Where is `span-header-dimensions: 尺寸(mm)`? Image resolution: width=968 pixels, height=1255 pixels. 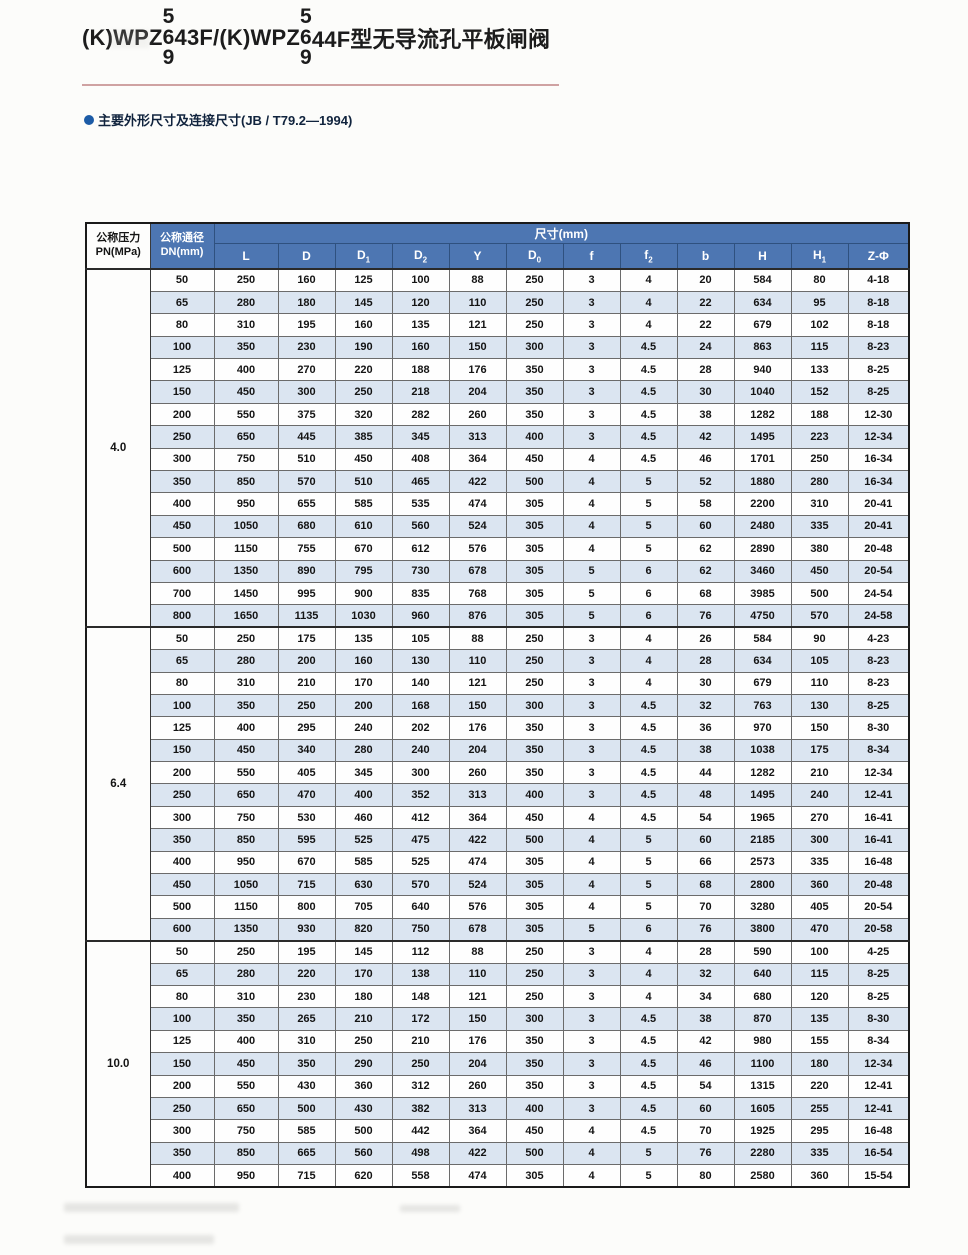
span-header-dimensions: 尺寸(mm) is located at coordinates (561, 233).